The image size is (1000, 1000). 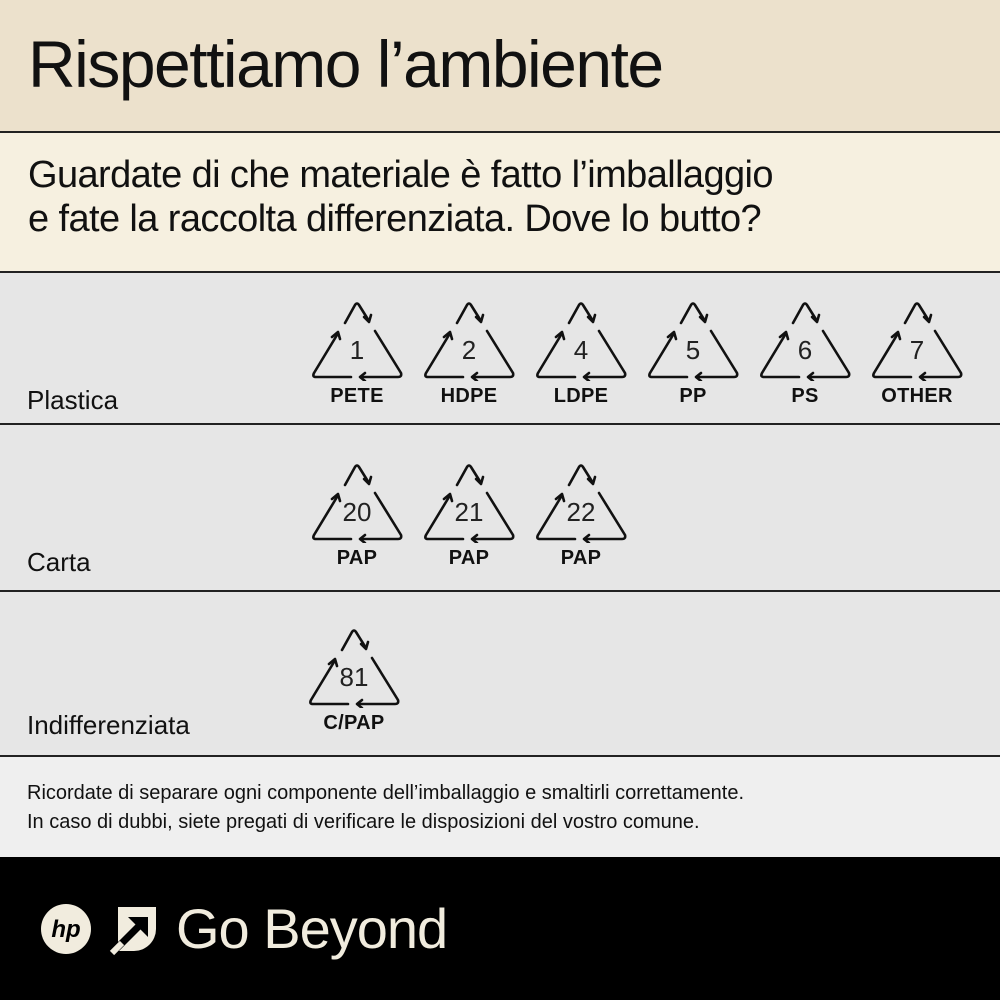 What do you see at coordinates (59, 562) in the screenshot?
I see `category-label: Carta` at bounding box center [59, 562].